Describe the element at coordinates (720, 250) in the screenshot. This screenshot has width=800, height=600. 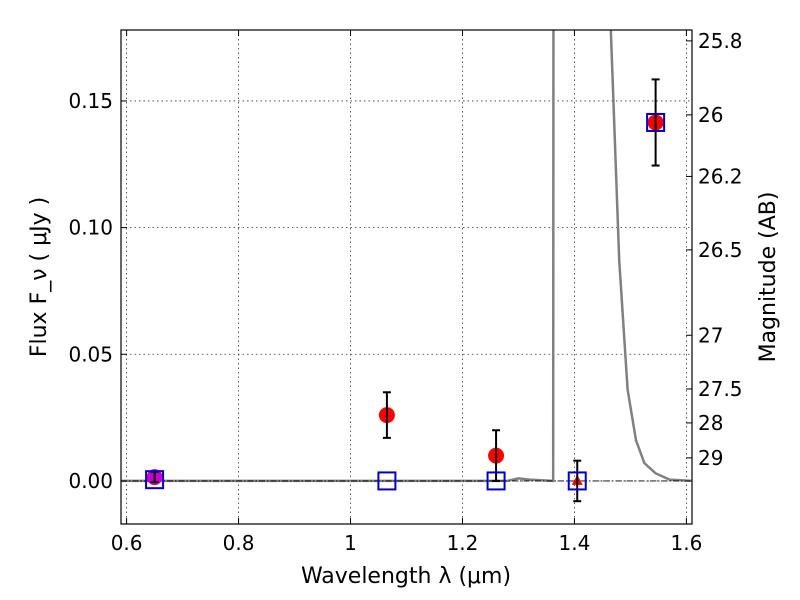
I see `right-tick-label: 26.5` at that location.